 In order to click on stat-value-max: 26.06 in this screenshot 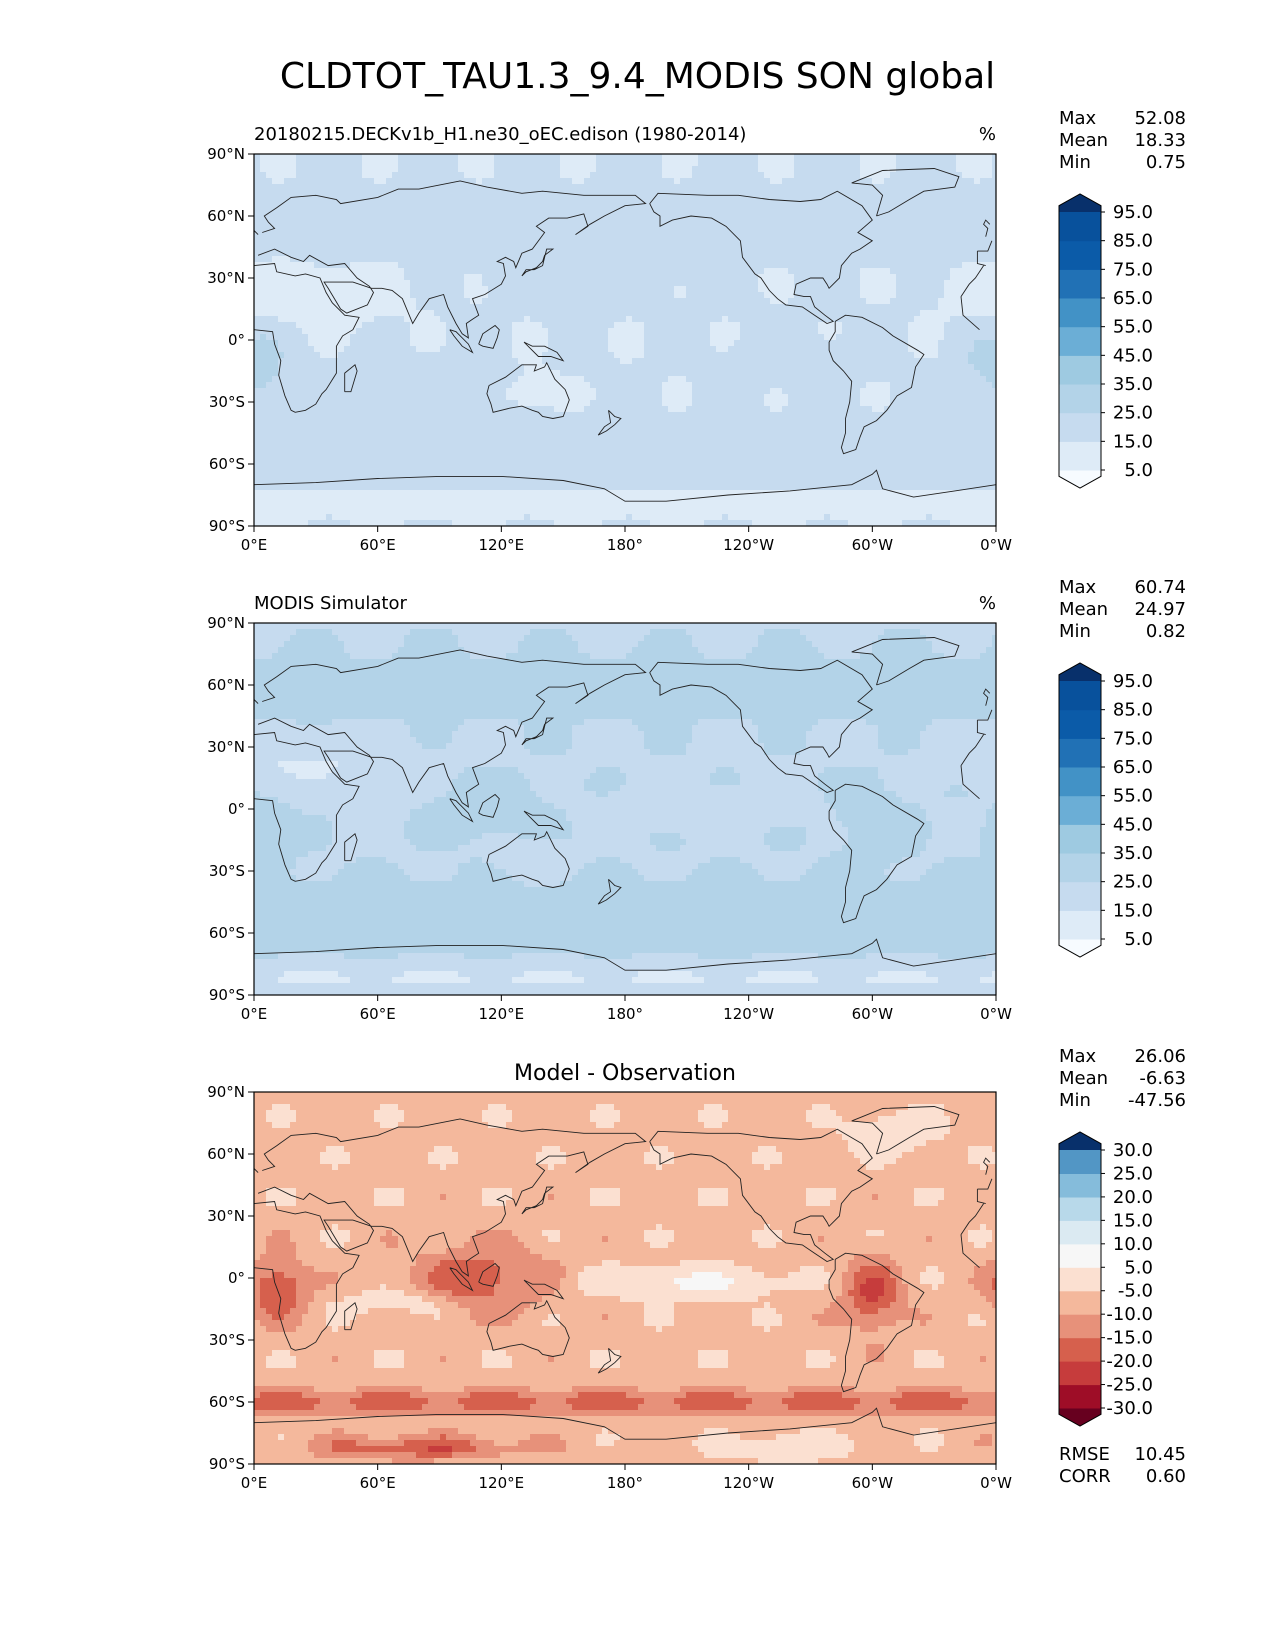, I will do `click(1160, 1056)`.